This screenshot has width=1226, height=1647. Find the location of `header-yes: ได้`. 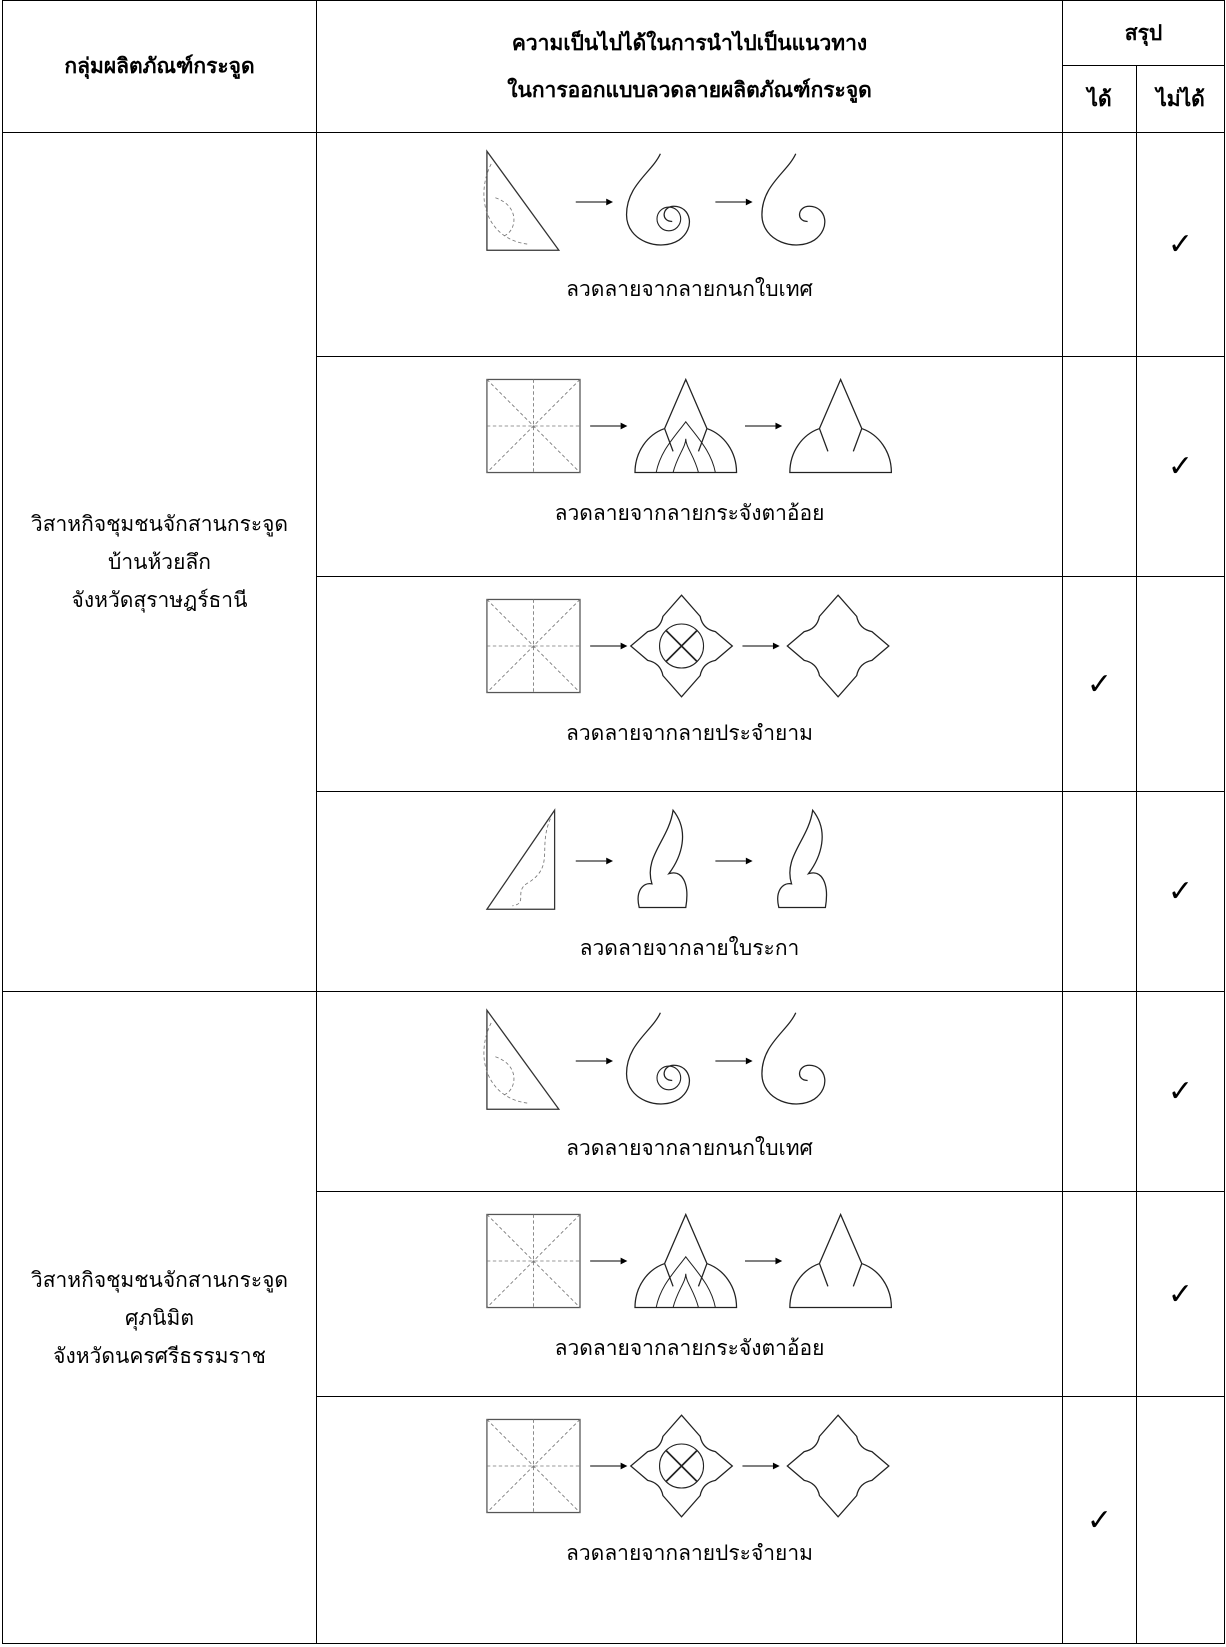

header-yes: ได้ is located at coordinates (1099, 99).